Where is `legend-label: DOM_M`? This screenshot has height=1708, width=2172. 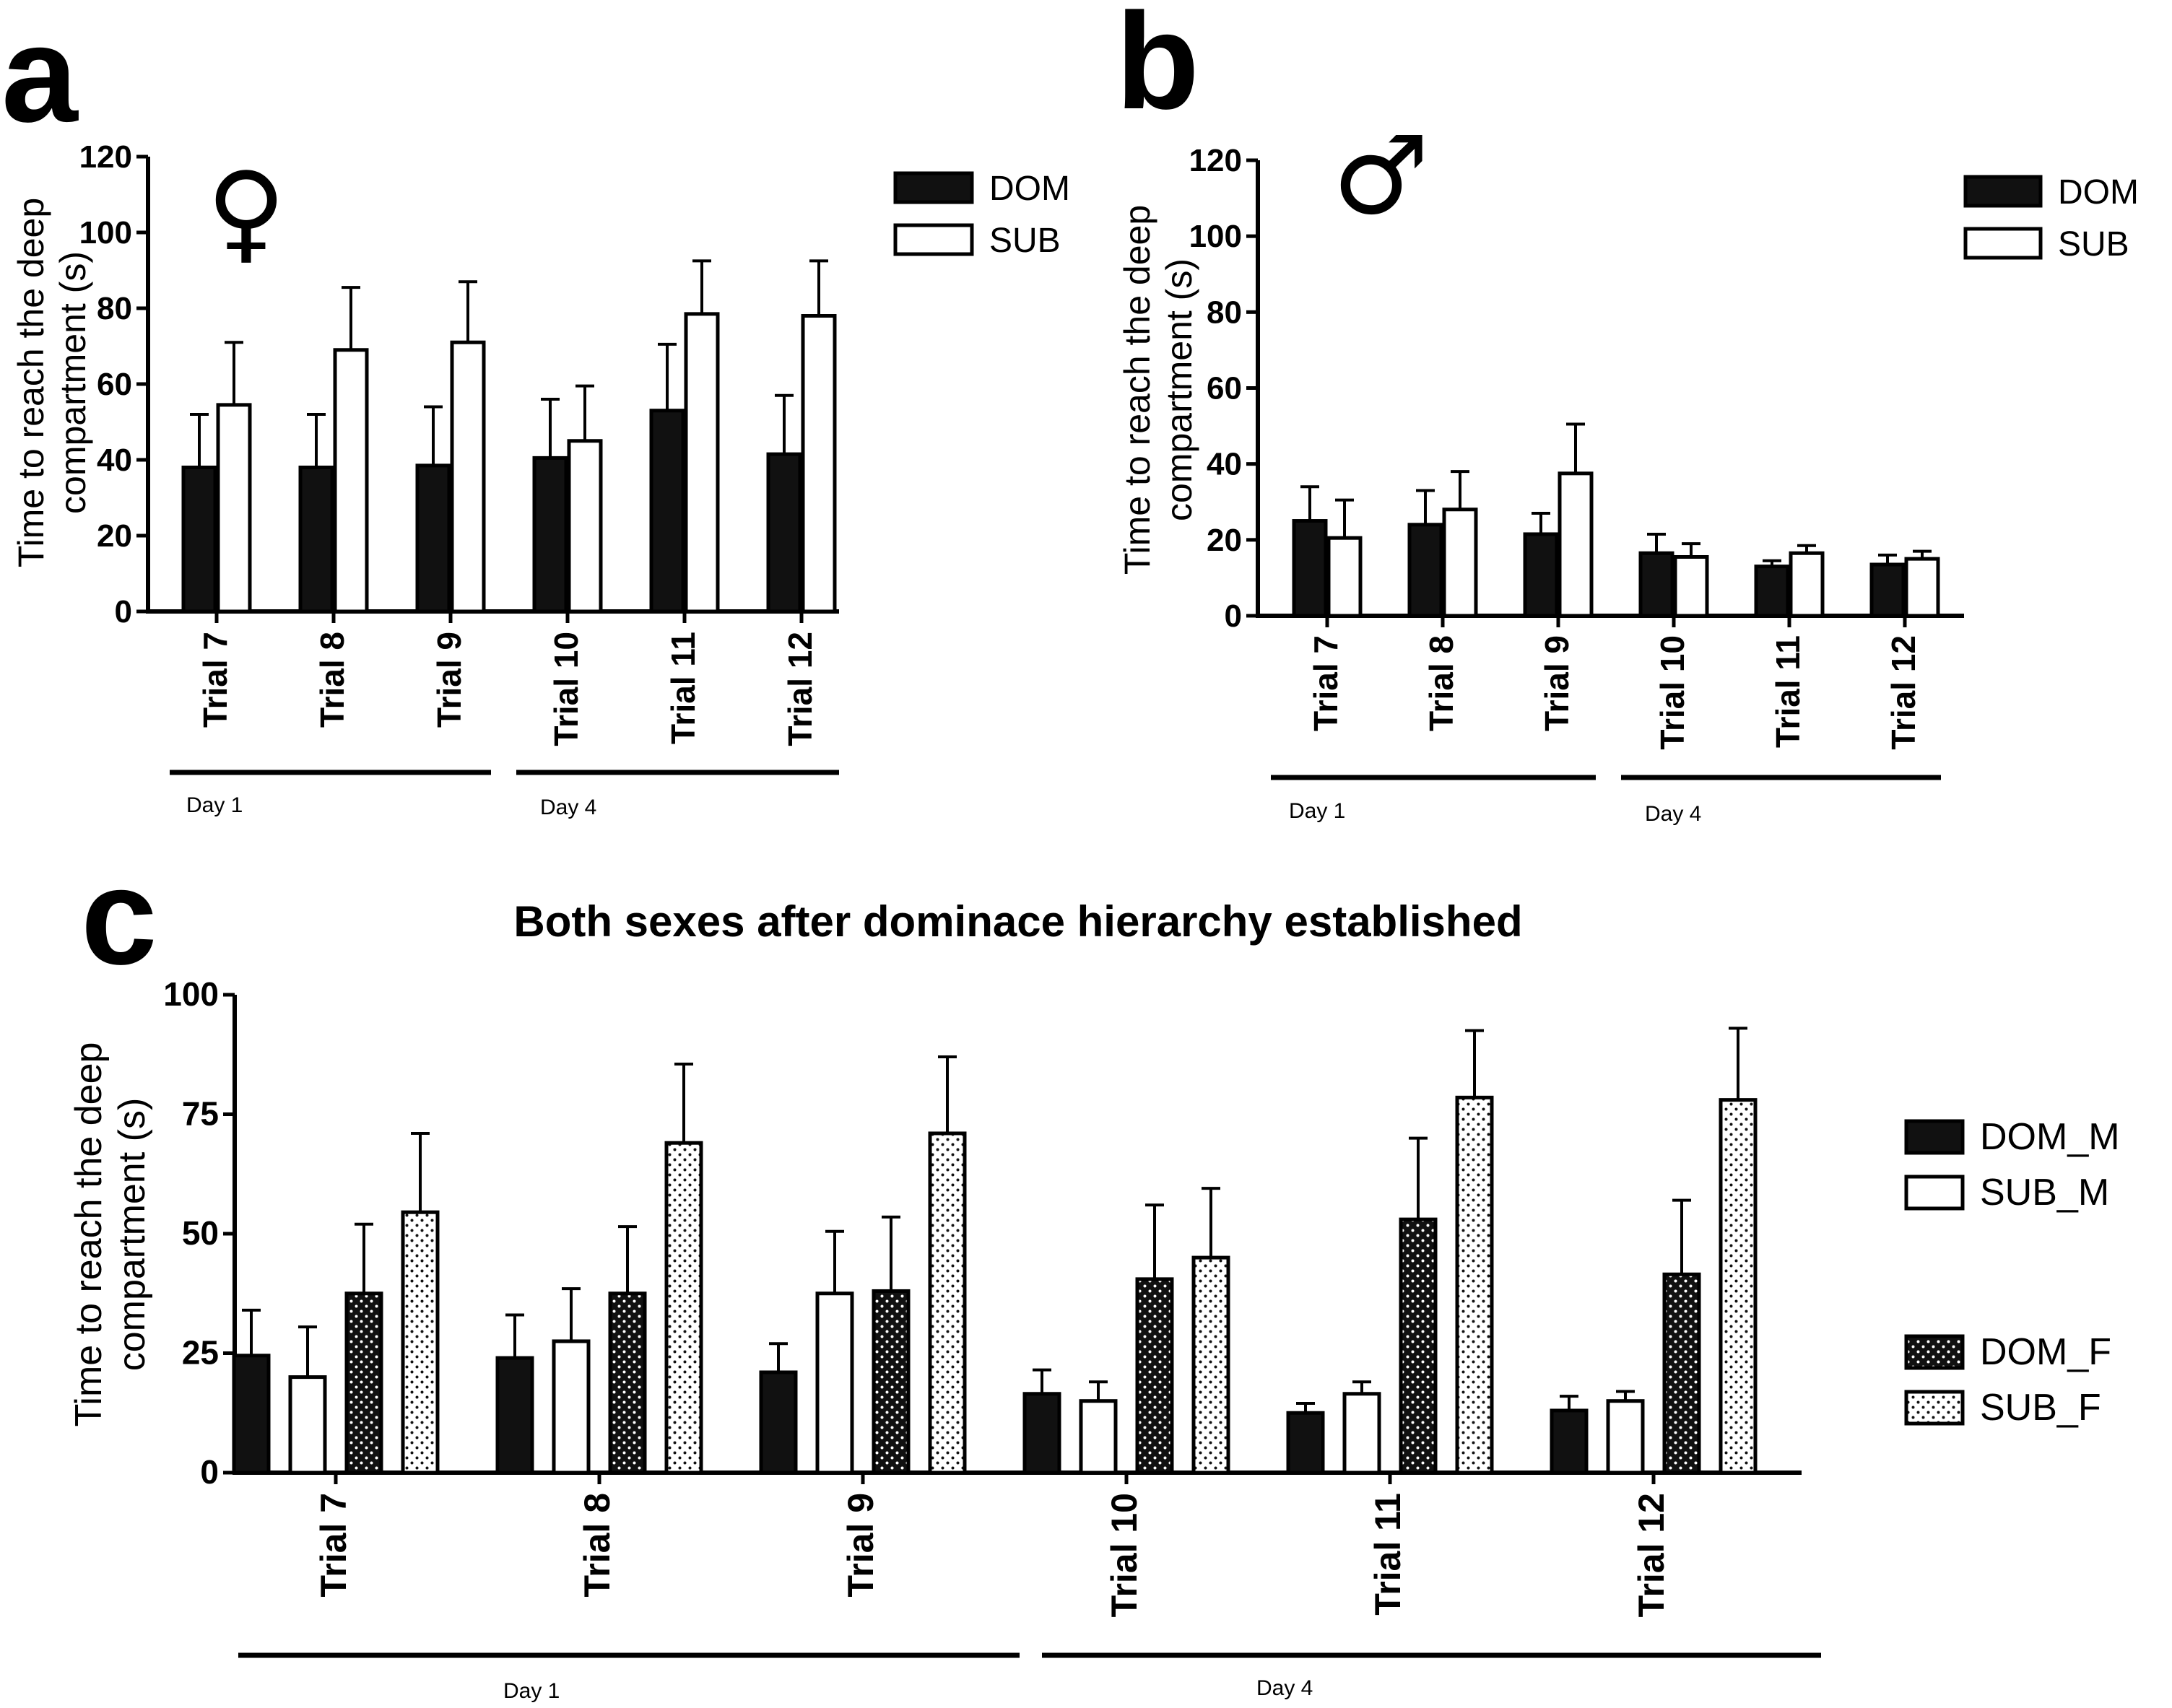 legend-label: DOM_M is located at coordinates (2050, 1137).